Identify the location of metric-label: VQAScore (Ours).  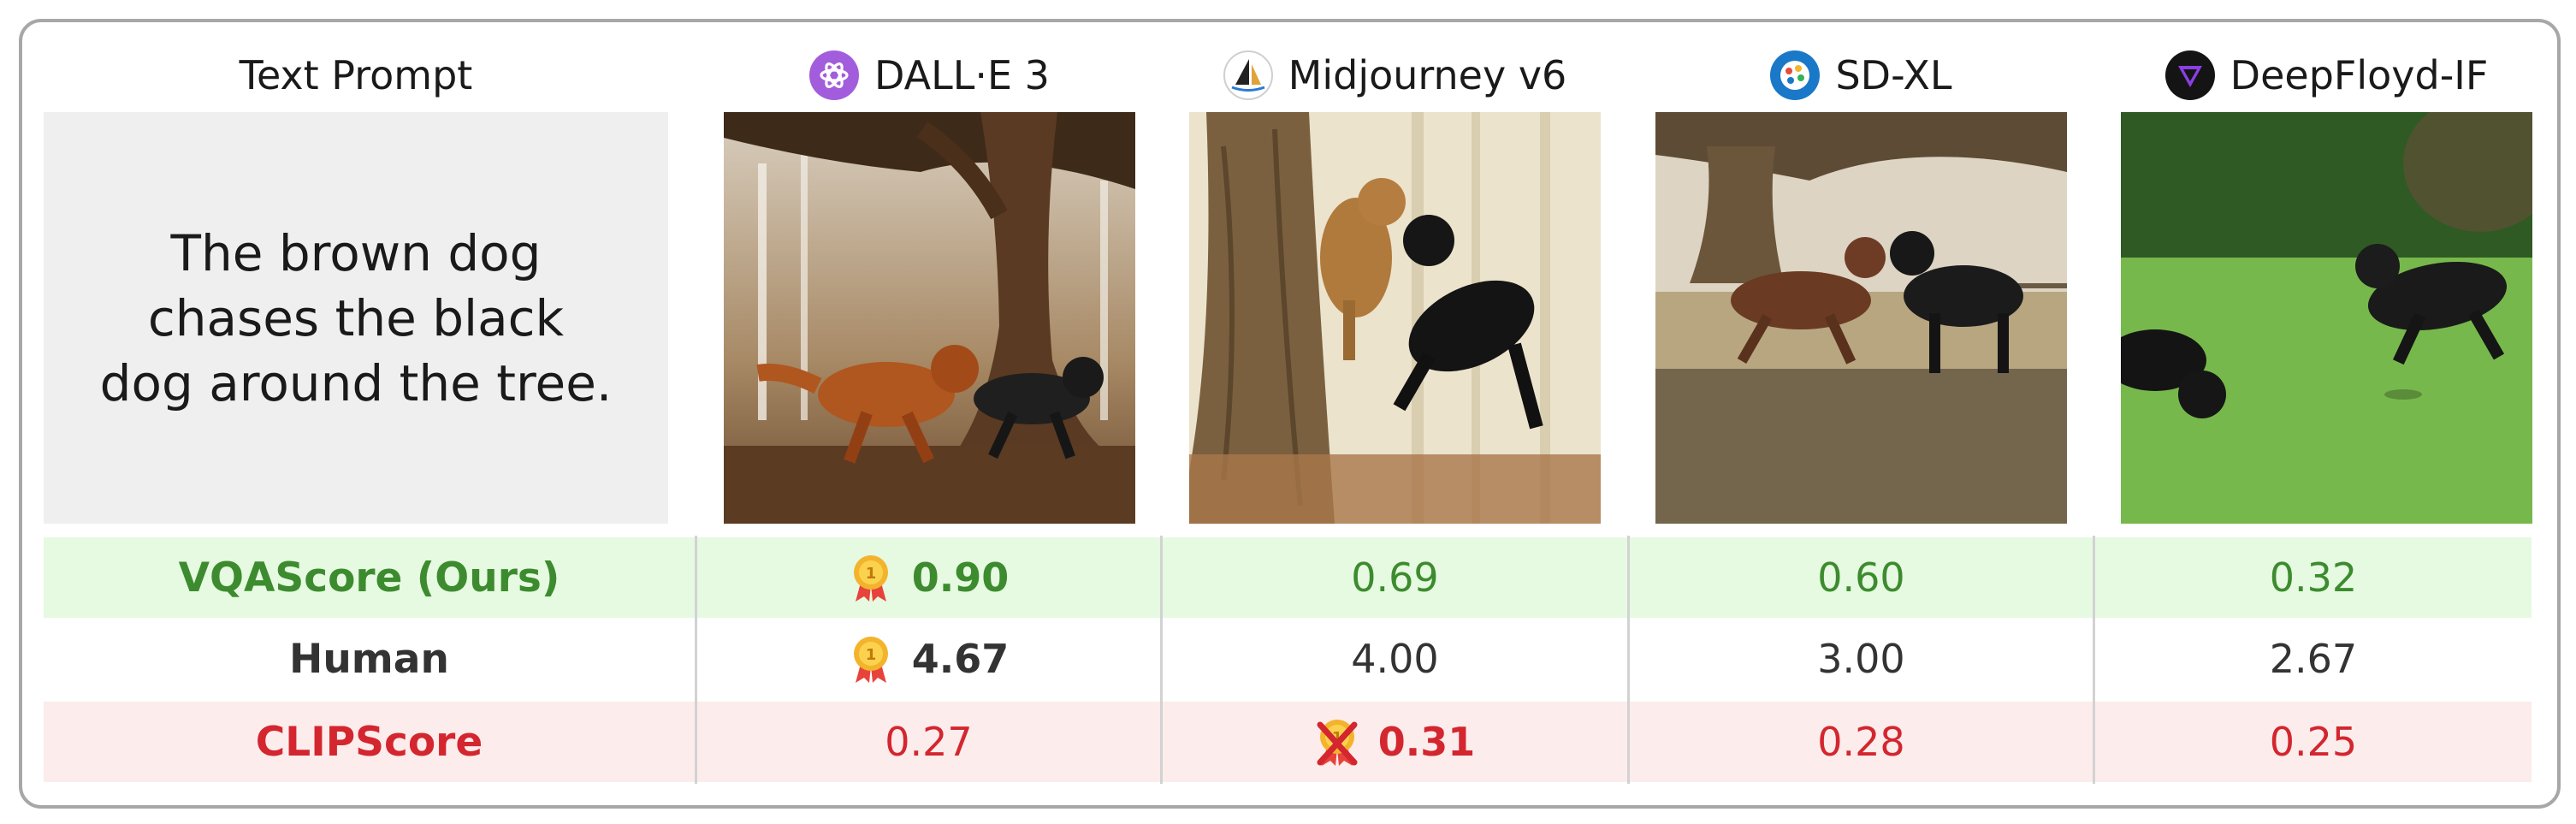
(369, 578).